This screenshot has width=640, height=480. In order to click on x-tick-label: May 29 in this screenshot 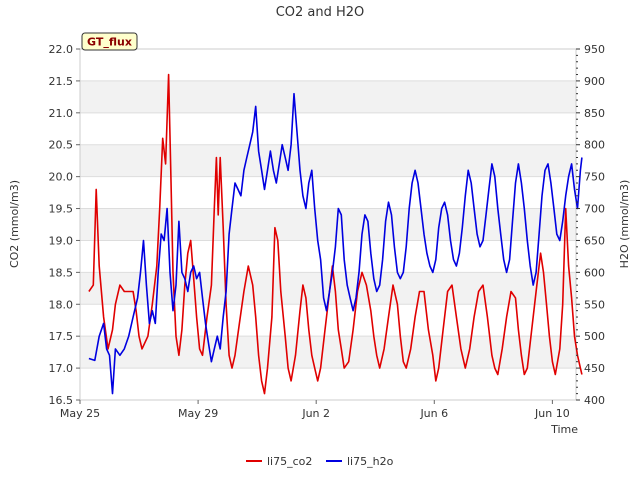, I will do `click(198, 413)`.